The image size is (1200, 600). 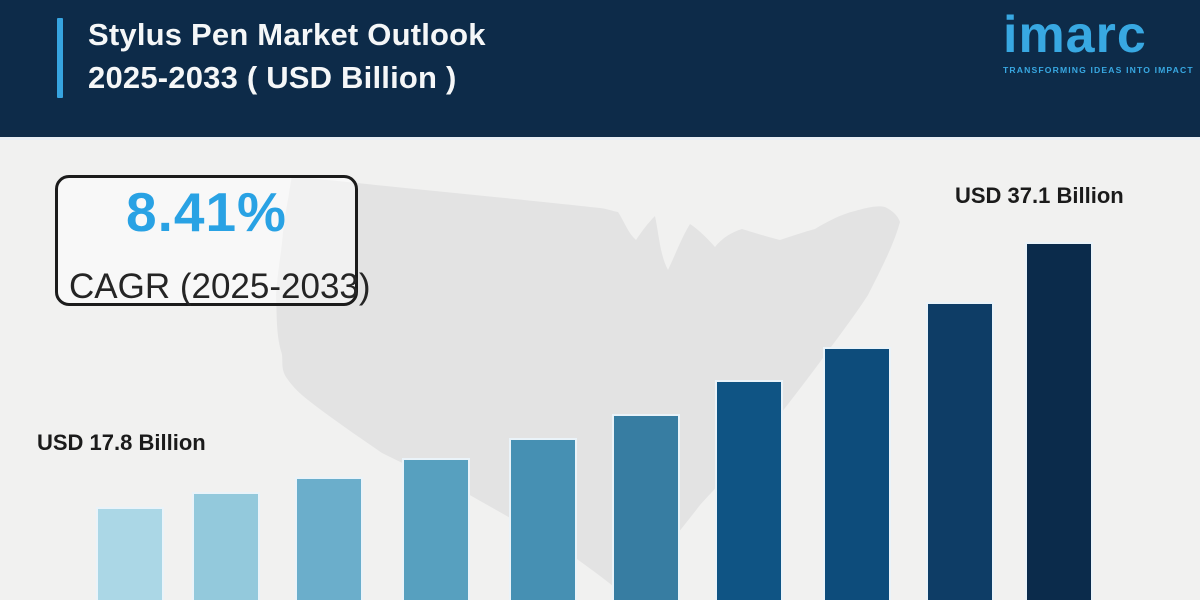 I want to click on cagr-label: CAGR (2025-2033), so click(x=220, y=286).